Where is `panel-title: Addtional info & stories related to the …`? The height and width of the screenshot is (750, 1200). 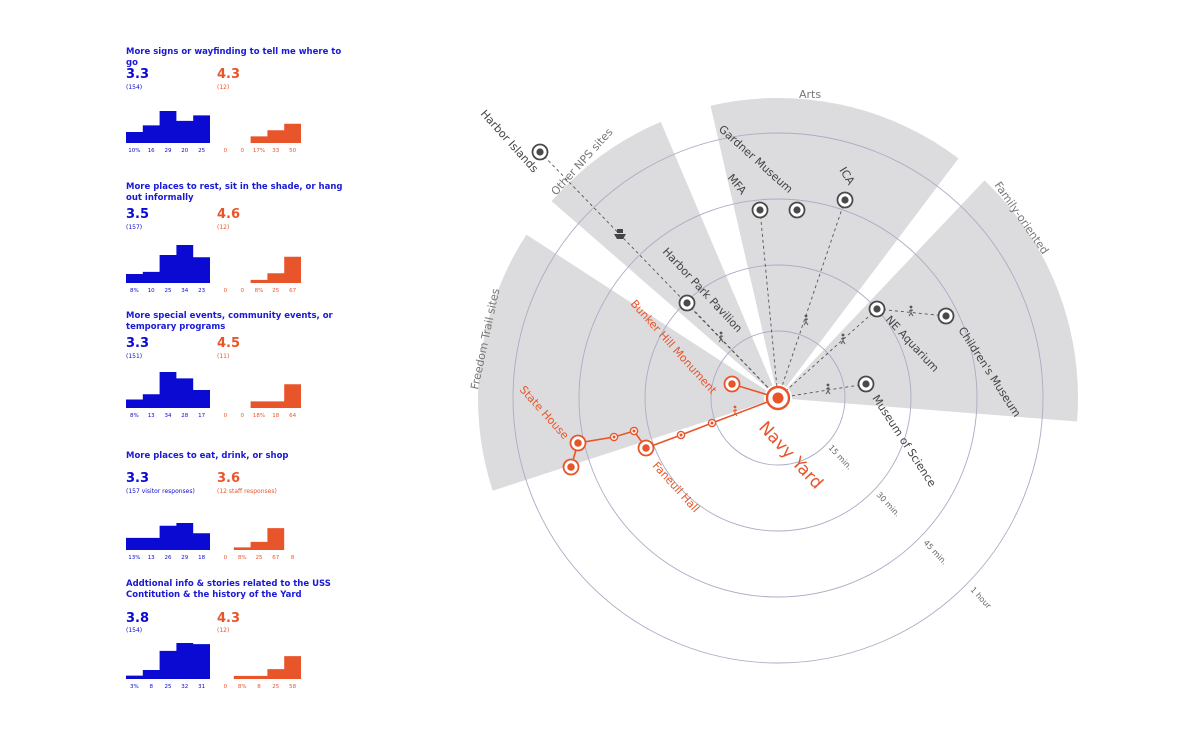 panel-title: Addtional info & stories related to the … is located at coordinates (228, 589).